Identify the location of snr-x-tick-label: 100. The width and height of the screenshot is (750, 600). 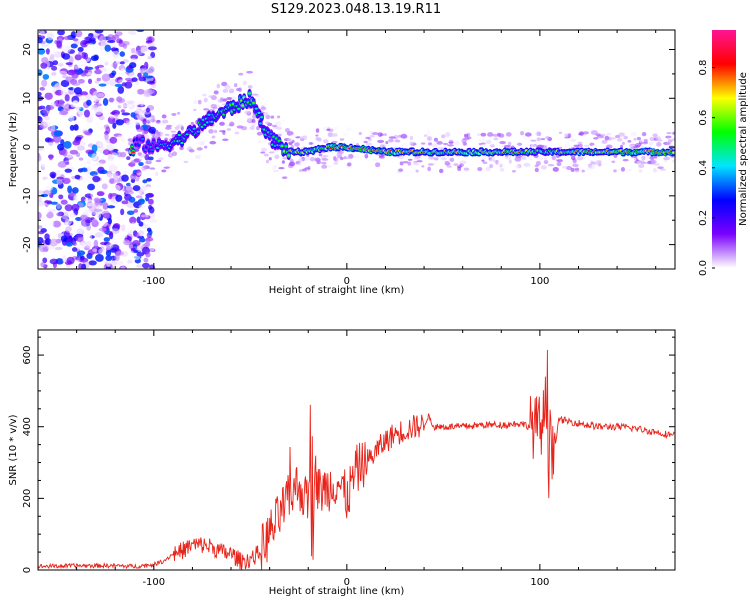
(539, 582).